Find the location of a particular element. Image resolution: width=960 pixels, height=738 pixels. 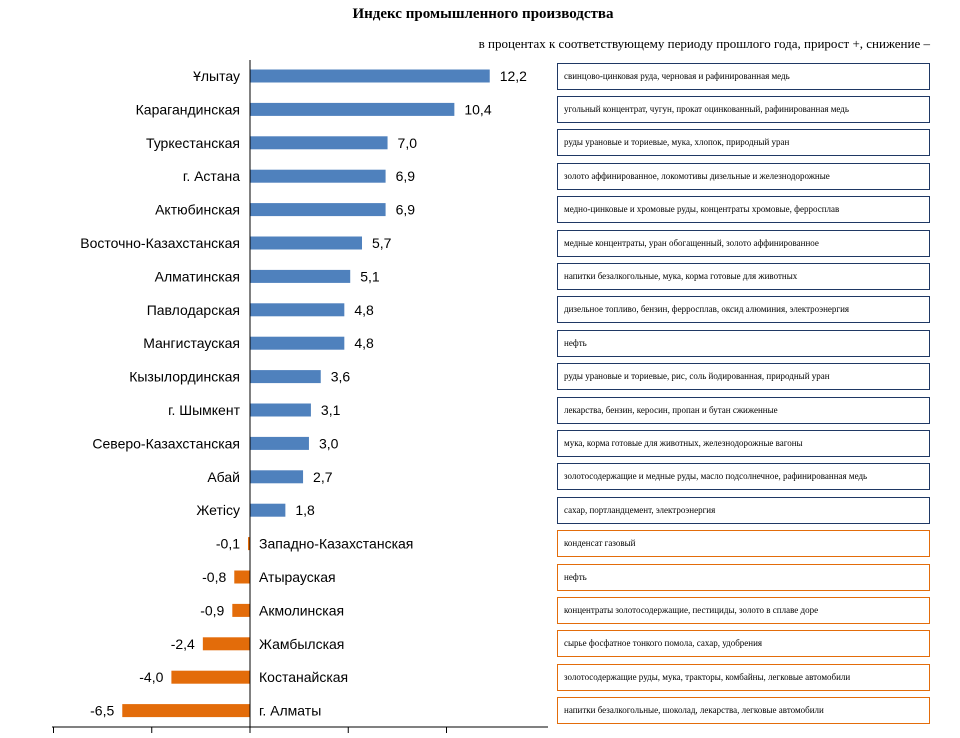

category-label-3: Туркестанская is located at coordinates (193, 143).